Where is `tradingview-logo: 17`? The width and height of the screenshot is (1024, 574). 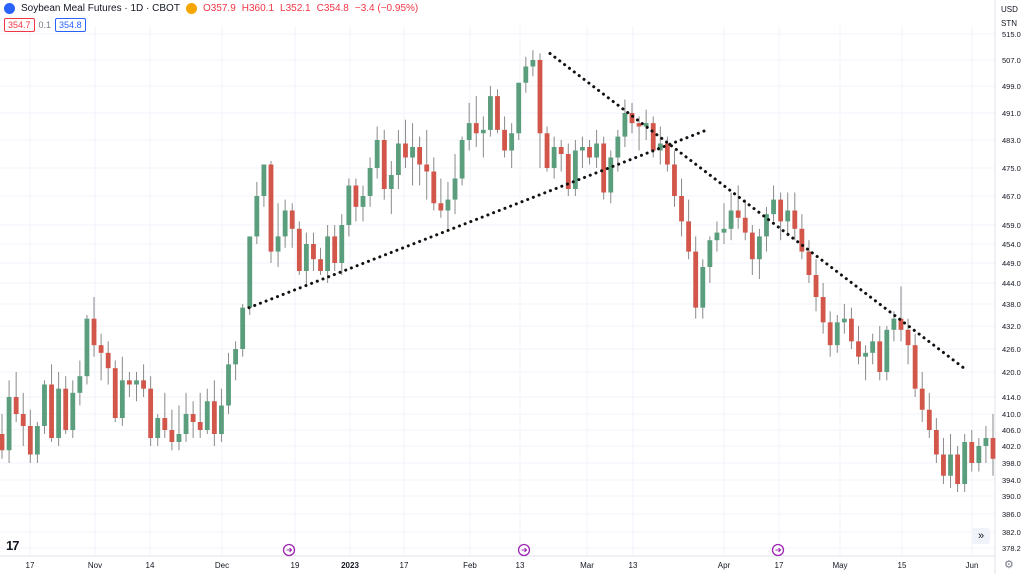 tradingview-logo: 17 is located at coordinates (13, 545).